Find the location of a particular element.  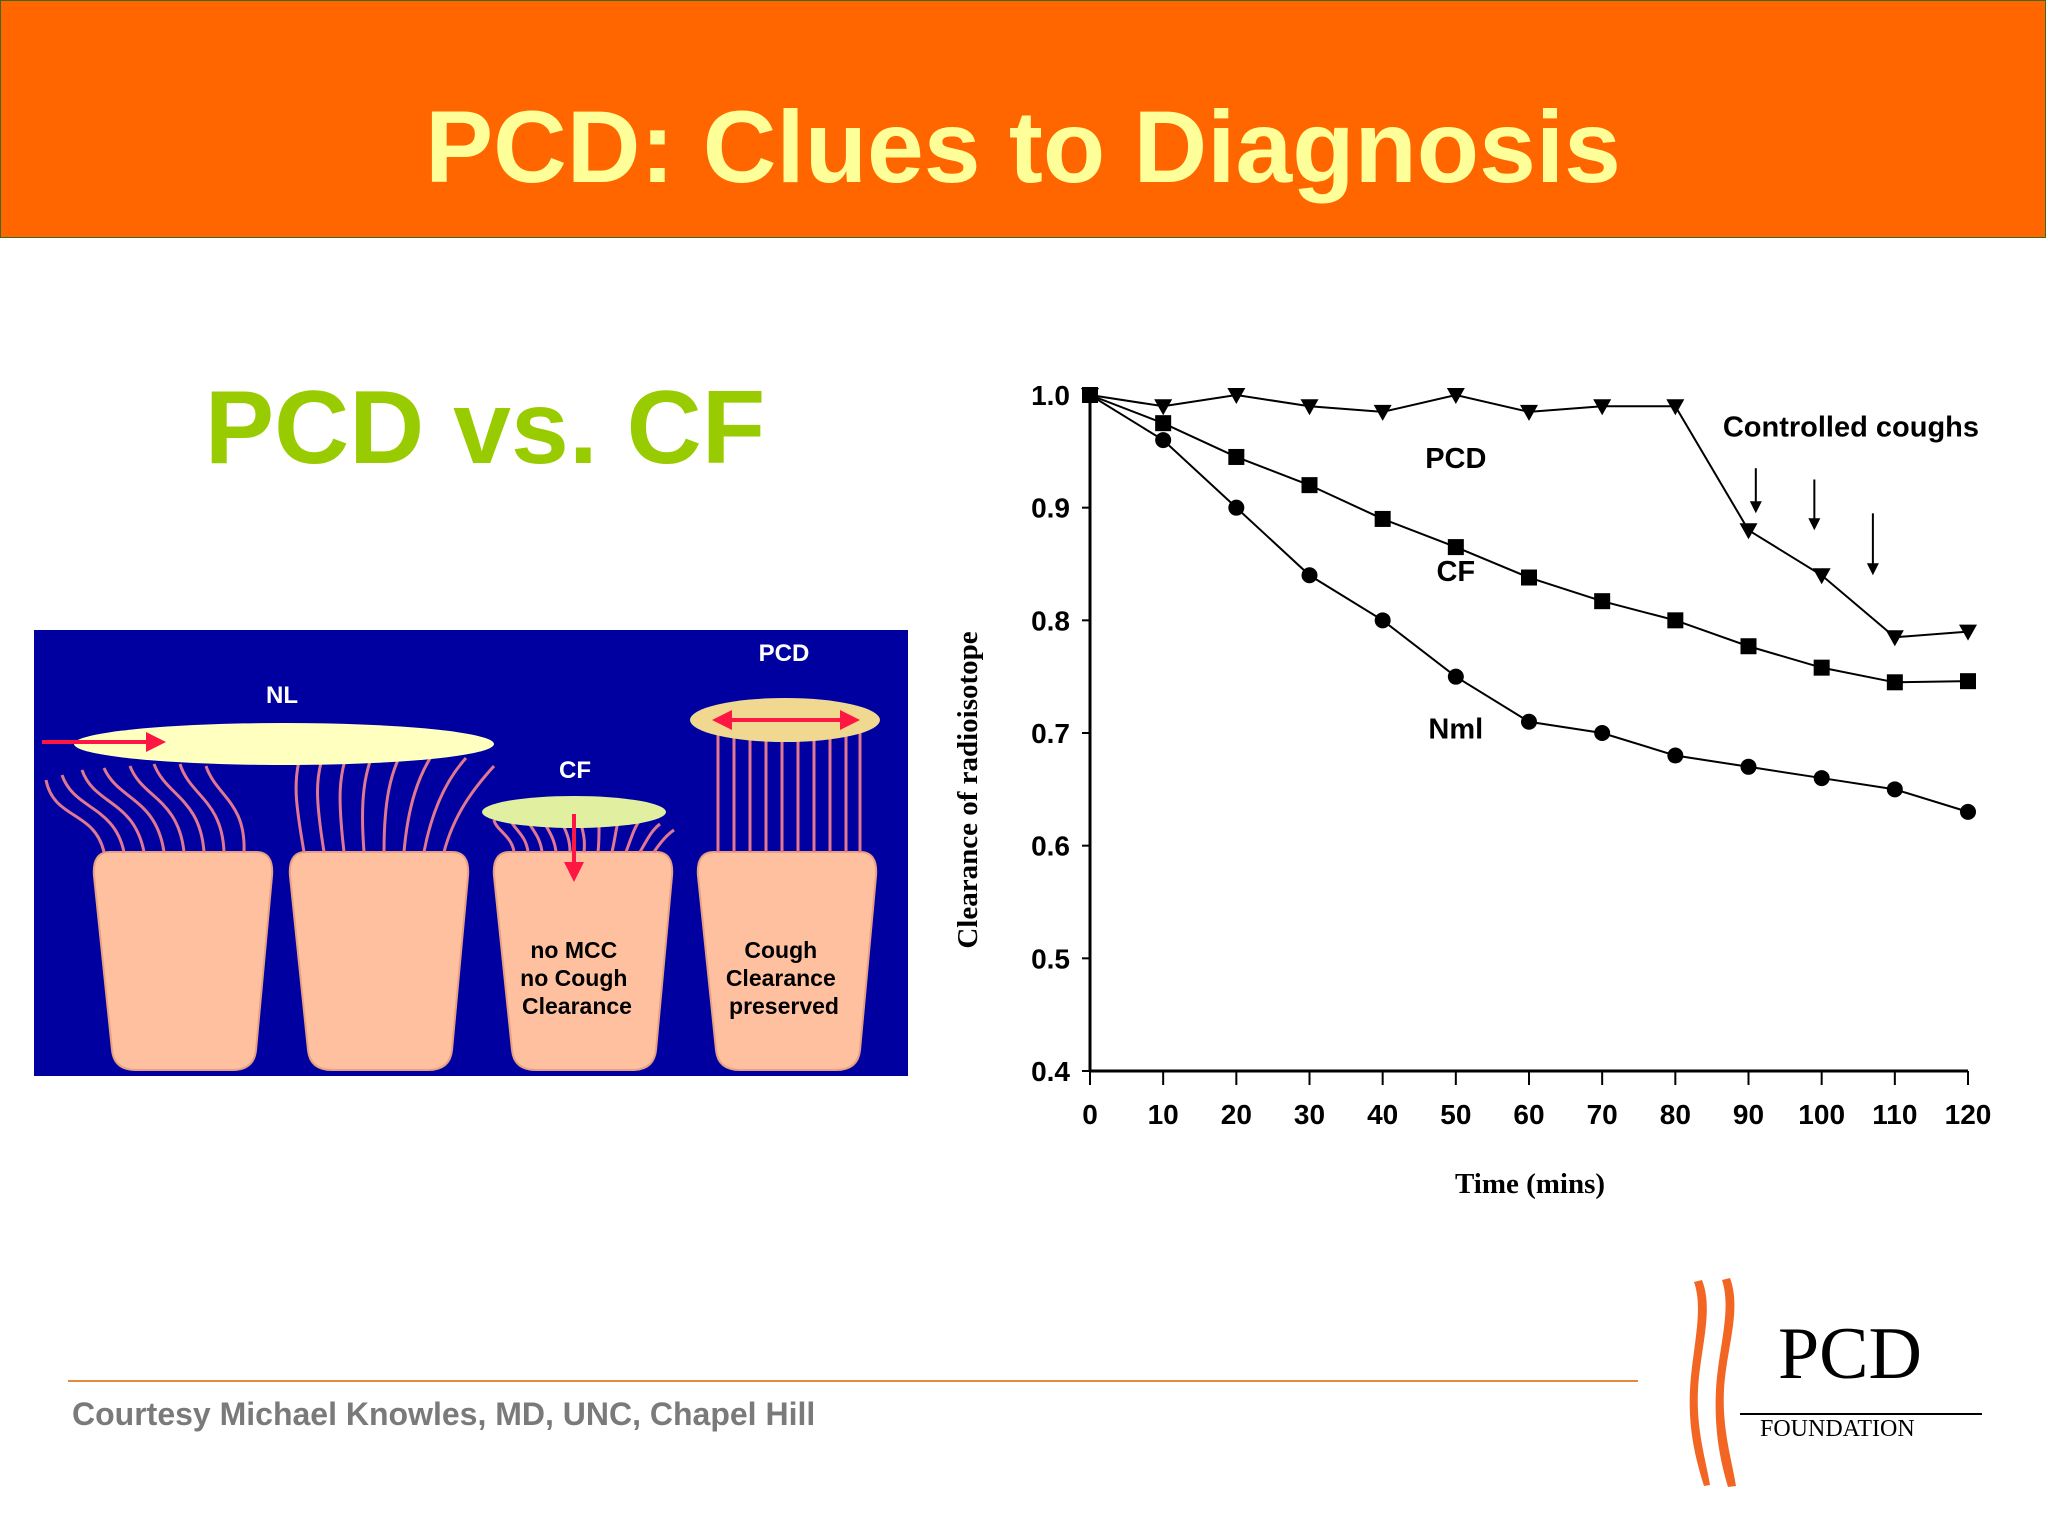

cilia-diagram: NL CF no MCC no Cough Clearance PCD is located at coordinates (471, 853).